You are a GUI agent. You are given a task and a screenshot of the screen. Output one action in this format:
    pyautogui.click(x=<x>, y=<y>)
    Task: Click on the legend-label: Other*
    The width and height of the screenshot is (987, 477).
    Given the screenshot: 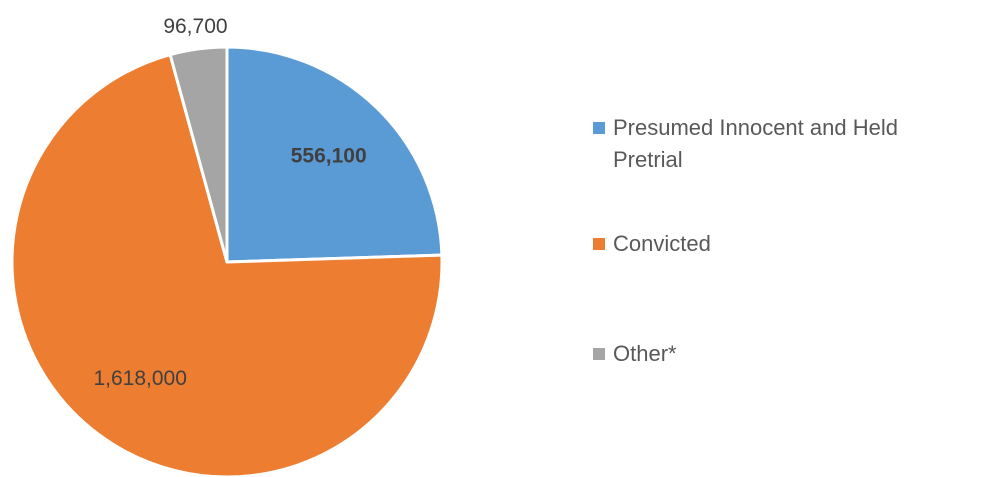 What is the action you would take?
    pyautogui.click(x=645, y=353)
    